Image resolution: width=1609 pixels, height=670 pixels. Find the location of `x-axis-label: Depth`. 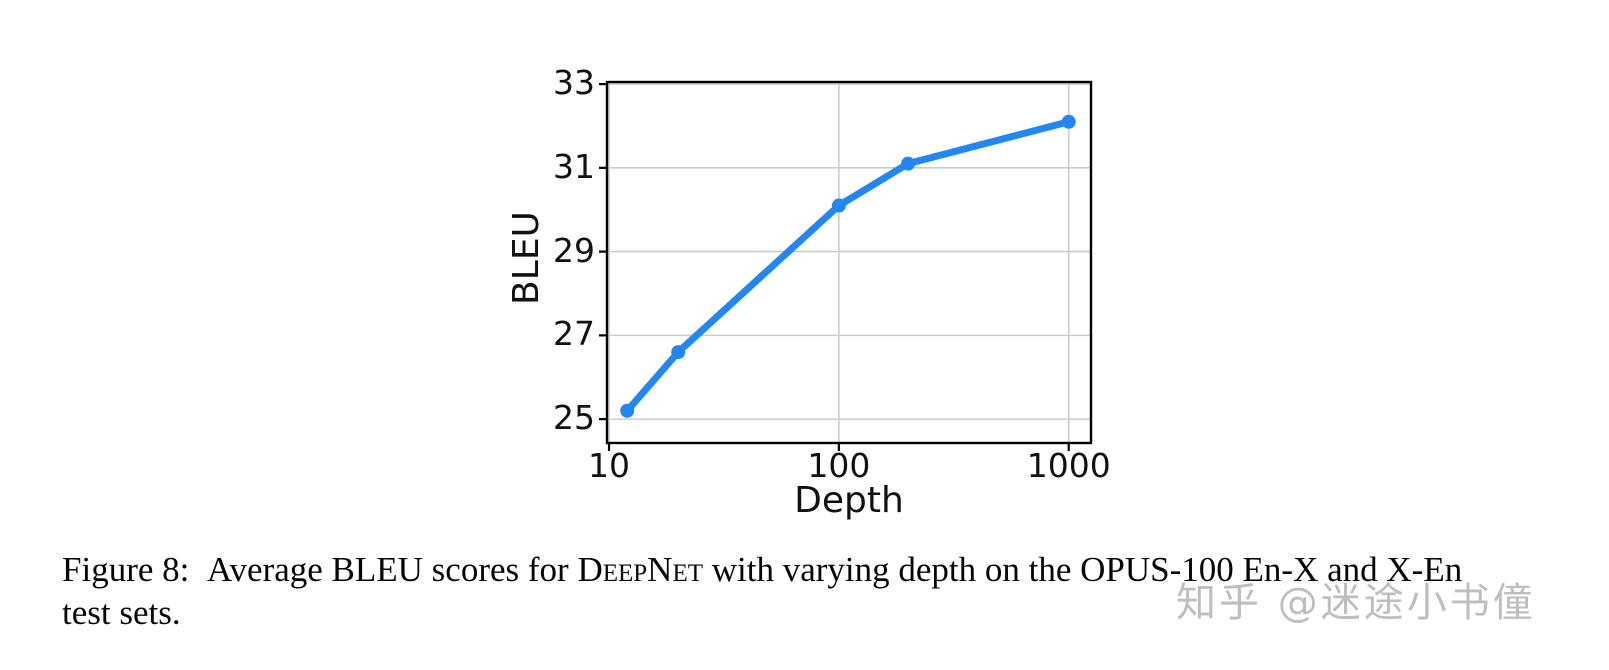

x-axis-label: Depth is located at coordinates (849, 500).